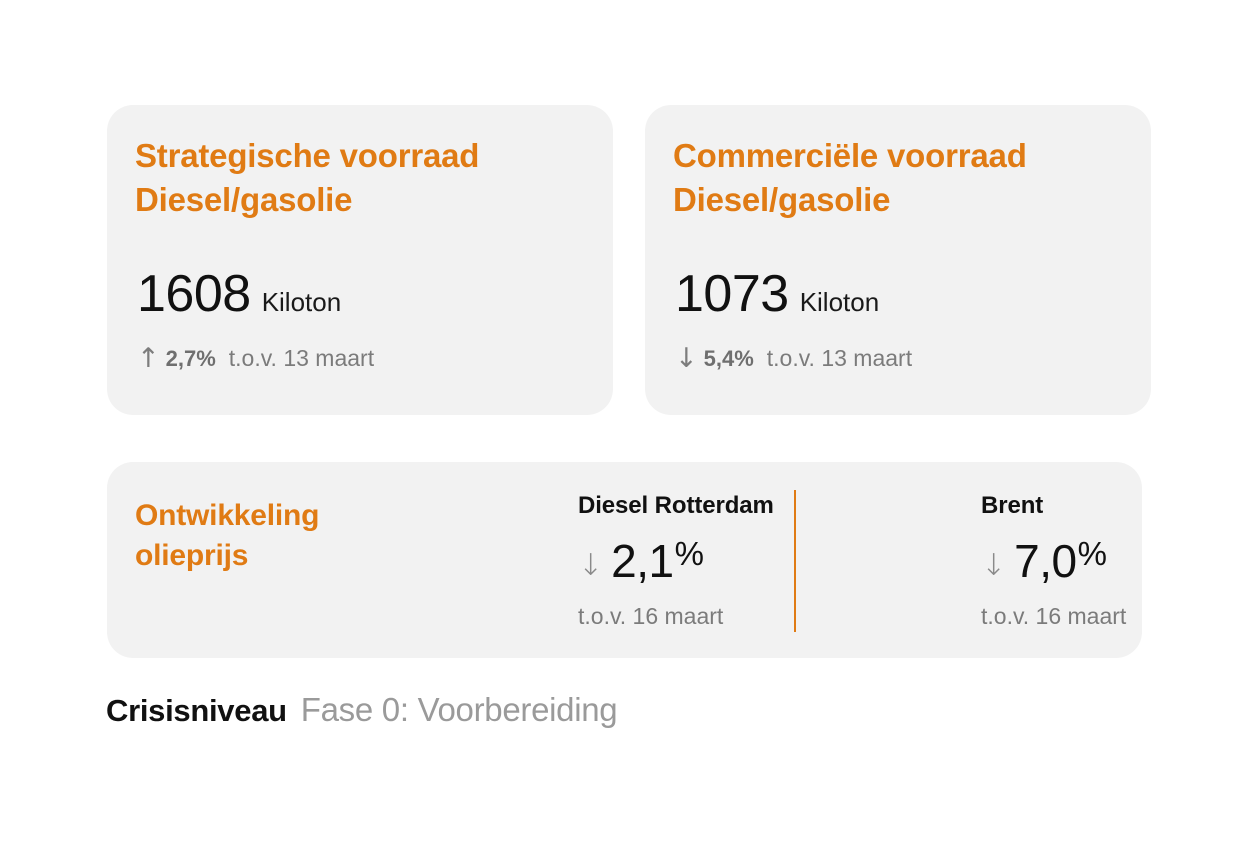 The height and width of the screenshot is (852, 1250). I want to click on oil-column-diesel-rotterdam: Diesel Rotterdam ↓ 2,1 % t.o.v. 16 maart, so click(676, 561).